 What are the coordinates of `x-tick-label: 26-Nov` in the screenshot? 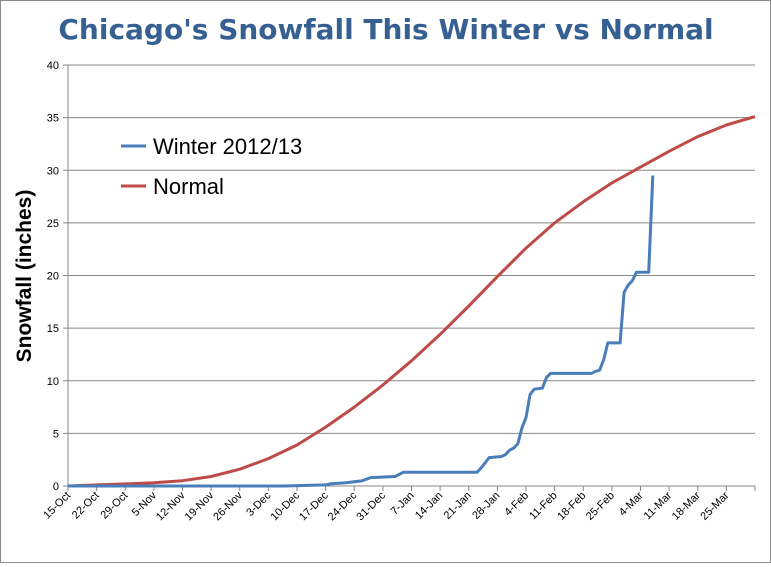 It's located at (228, 506).